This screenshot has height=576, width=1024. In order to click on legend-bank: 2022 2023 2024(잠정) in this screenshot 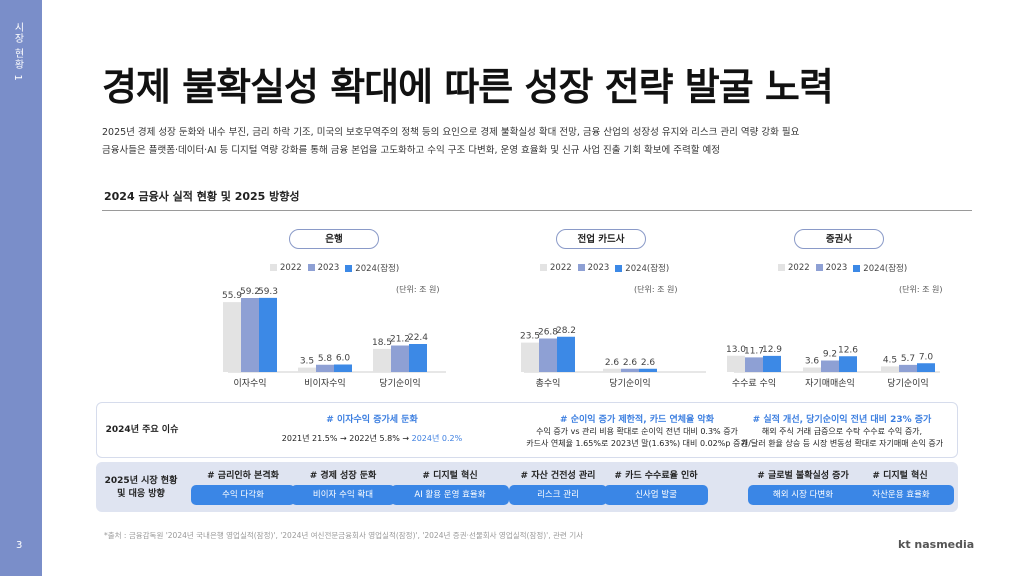, I will do `click(334, 268)`.